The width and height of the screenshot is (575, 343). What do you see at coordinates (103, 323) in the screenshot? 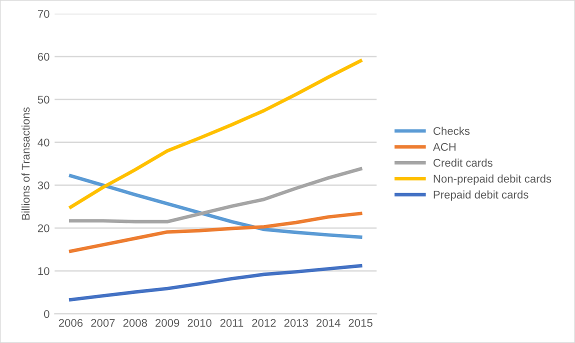
I see `x-tick-label: 2007` at bounding box center [103, 323].